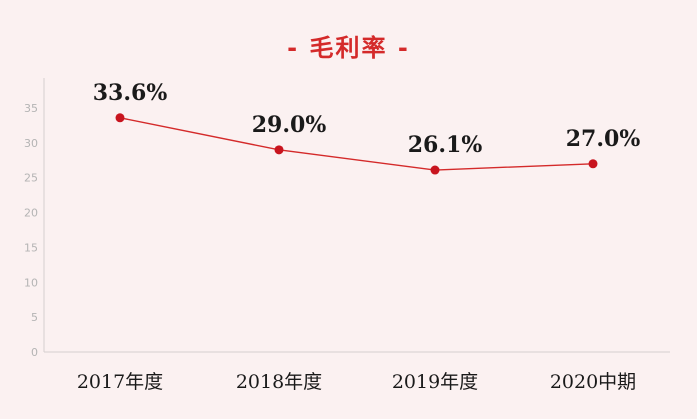 The height and width of the screenshot is (419, 697). I want to click on data-label: 29.0%, so click(289, 125).